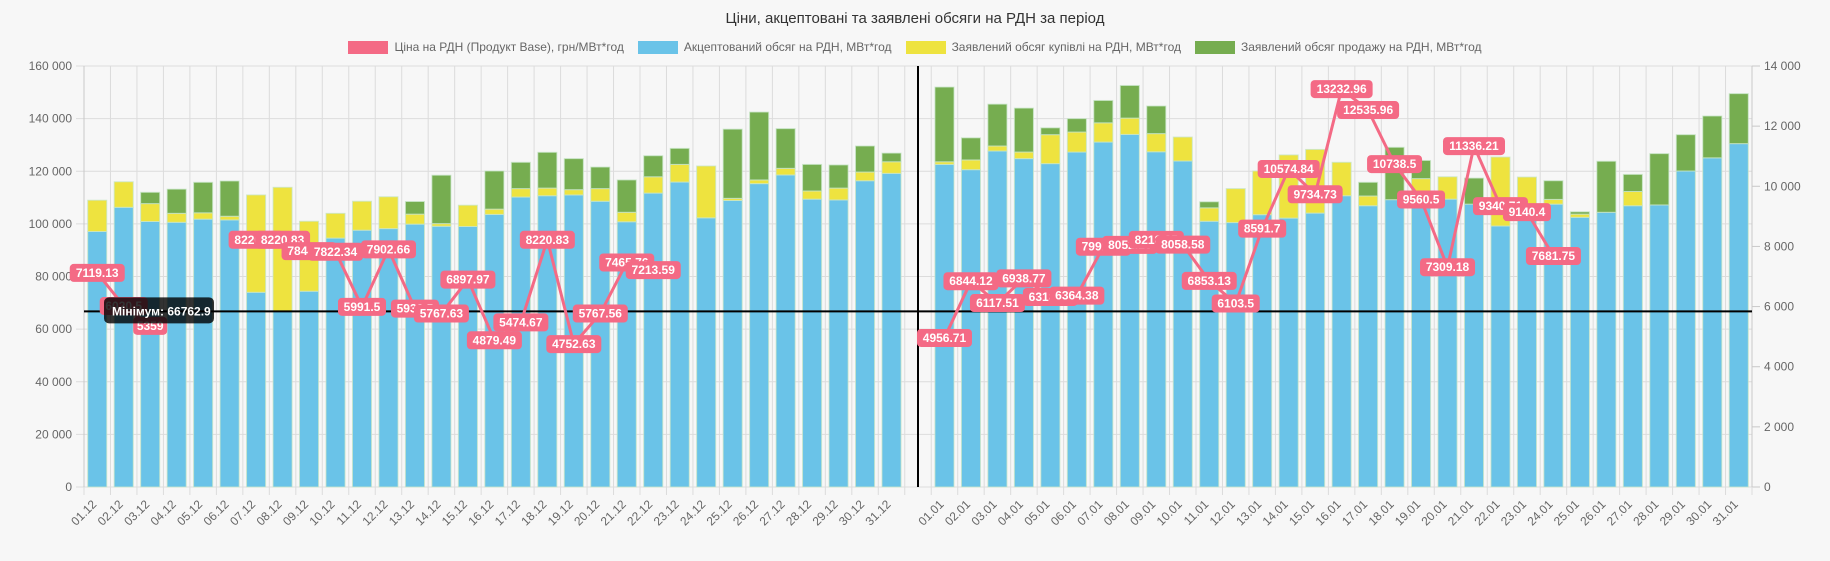 This screenshot has width=1830, height=561. I want to click on x-tick-label: 18.01, so click(1381, 512).